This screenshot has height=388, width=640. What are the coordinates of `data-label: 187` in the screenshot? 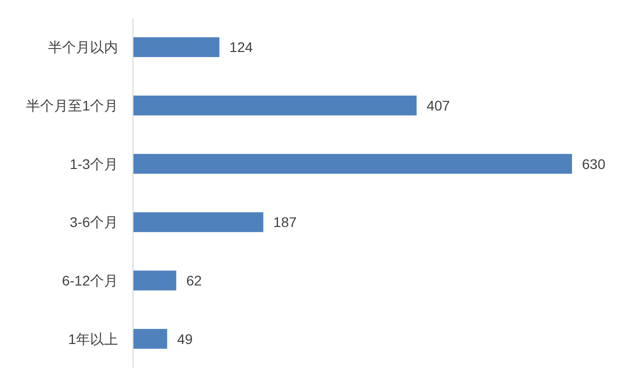 It's located at (285, 222).